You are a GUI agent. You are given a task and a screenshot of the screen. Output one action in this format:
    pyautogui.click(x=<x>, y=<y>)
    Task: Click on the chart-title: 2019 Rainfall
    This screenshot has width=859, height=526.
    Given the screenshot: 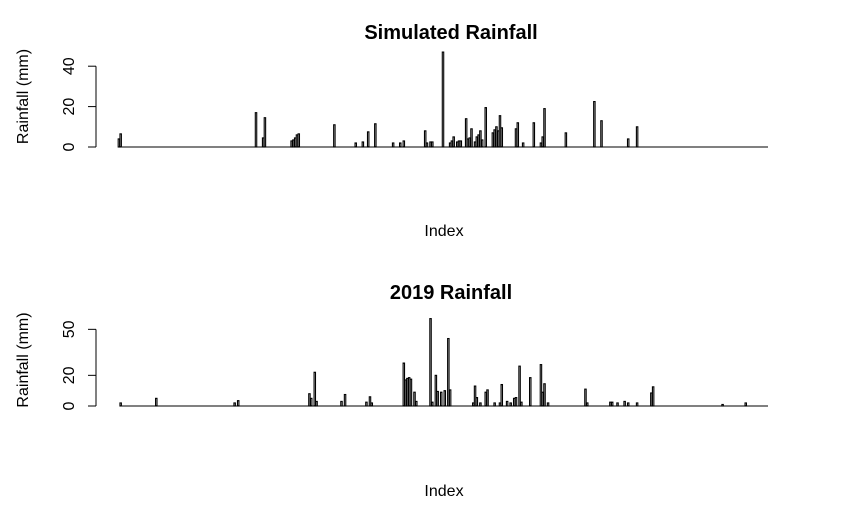 What is the action you would take?
    pyautogui.click(x=451, y=293)
    